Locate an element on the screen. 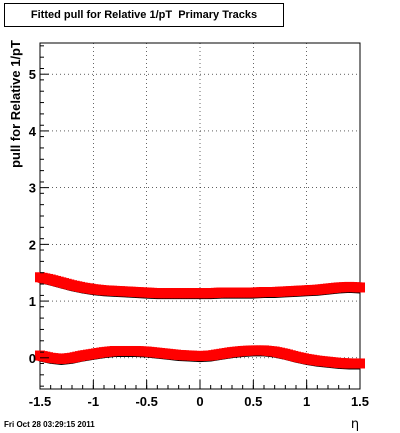  x-axis-label: η is located at coordinates (355, 424).